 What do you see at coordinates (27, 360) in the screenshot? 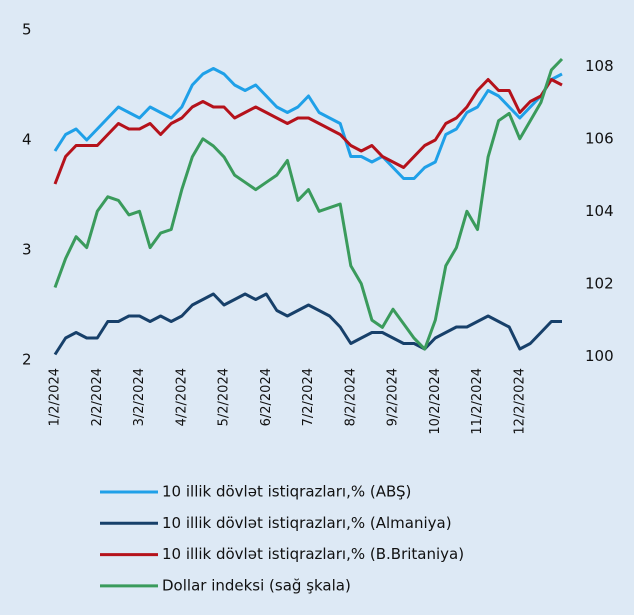
I see `y-tick-label: 2` at bounding box center [27, 360].